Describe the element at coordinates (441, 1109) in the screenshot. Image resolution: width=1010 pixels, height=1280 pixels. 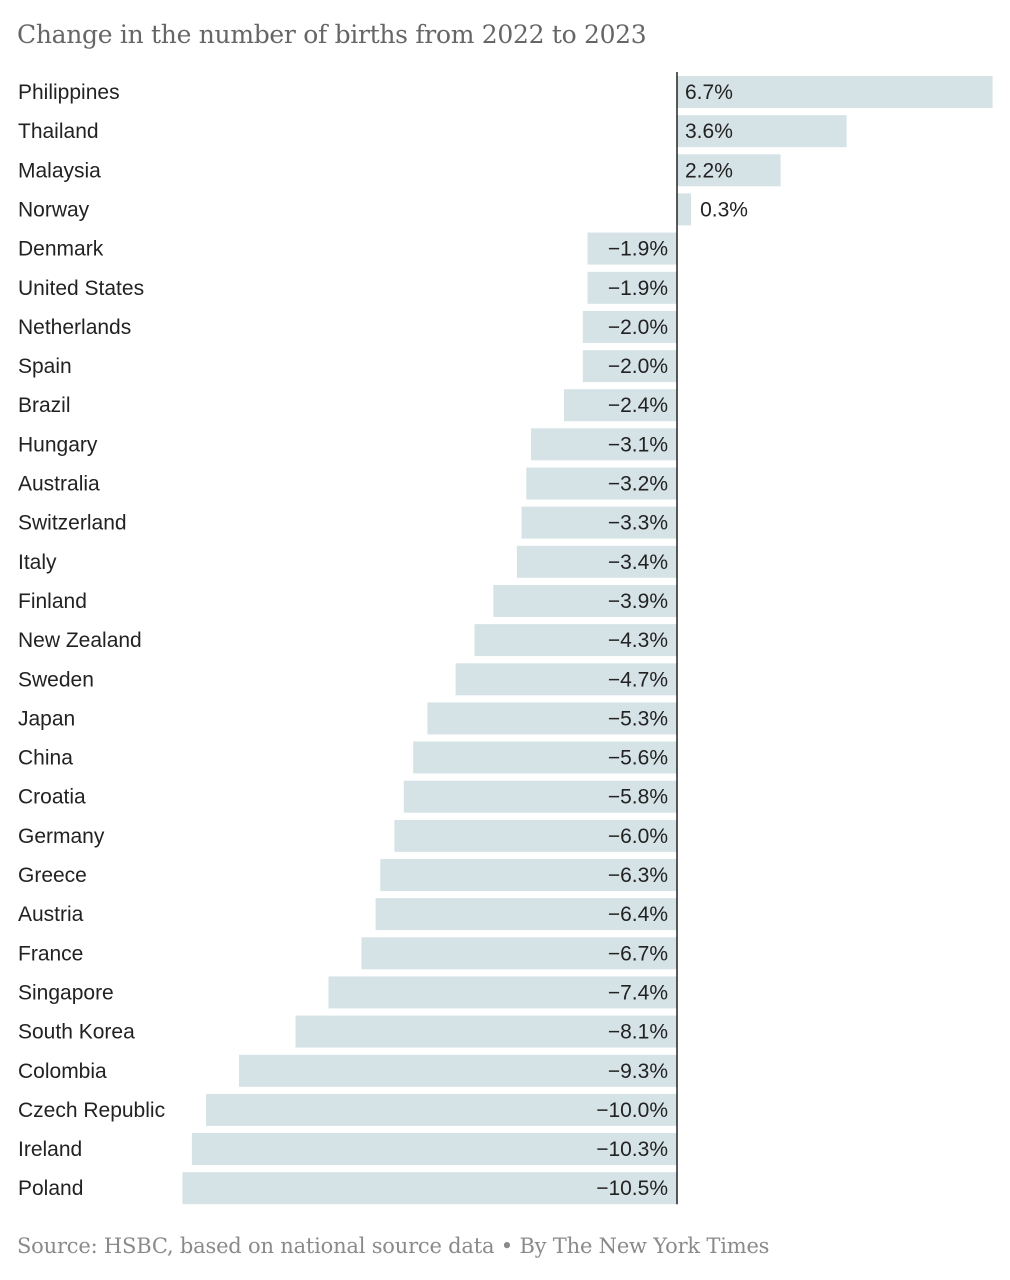
I see `bar-czech-republic` at that location.